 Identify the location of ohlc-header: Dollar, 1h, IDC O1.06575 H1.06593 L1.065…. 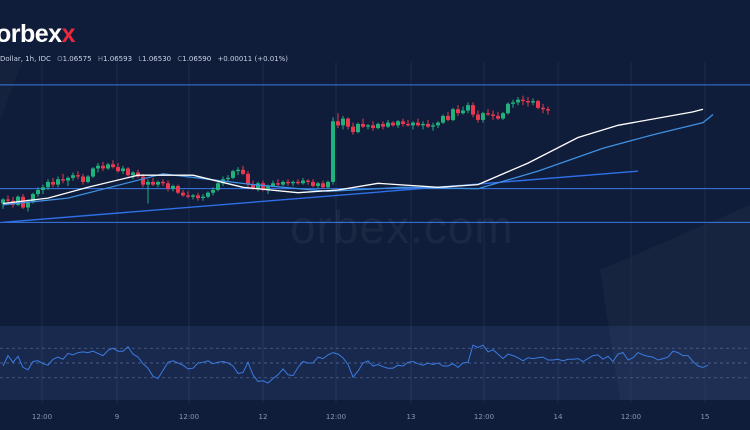
(144, 59).